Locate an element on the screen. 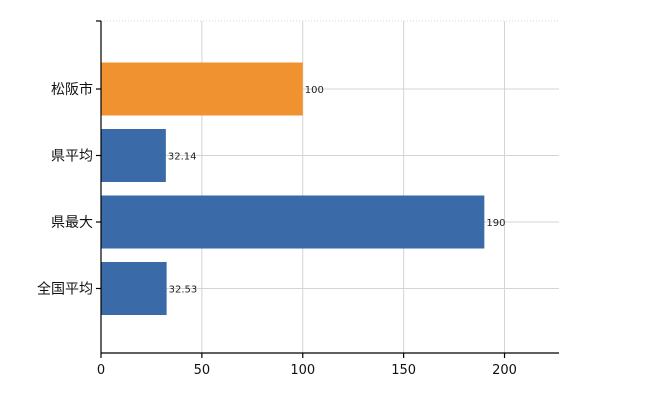 This screenshot has width=650, height=400. category-label: 全国平均 is located at coordinates (65, 289).